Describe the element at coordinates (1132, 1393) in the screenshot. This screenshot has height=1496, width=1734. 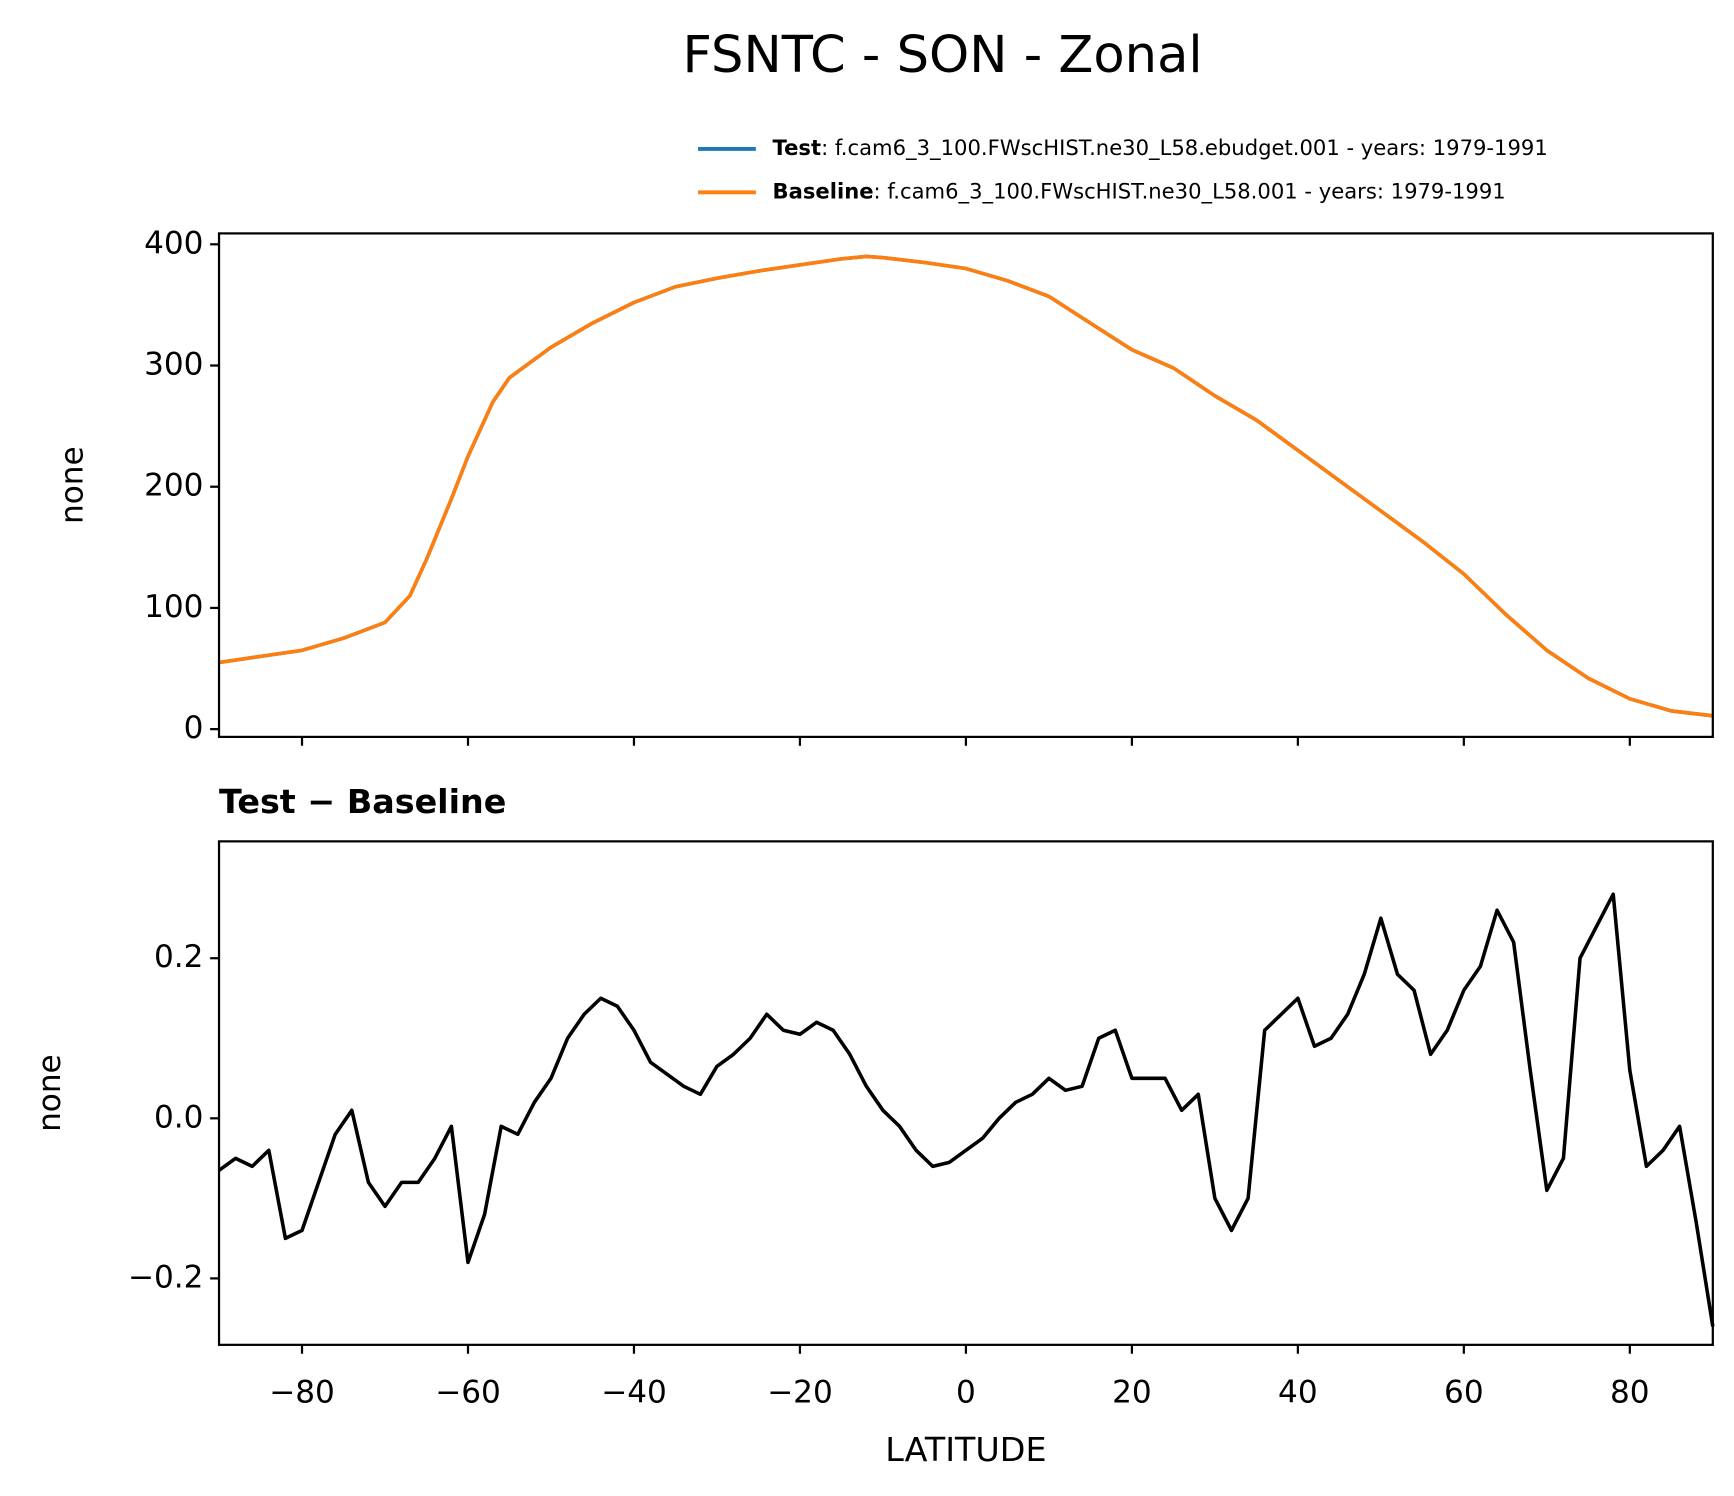
I see `x-tick-label: 20` at that location.